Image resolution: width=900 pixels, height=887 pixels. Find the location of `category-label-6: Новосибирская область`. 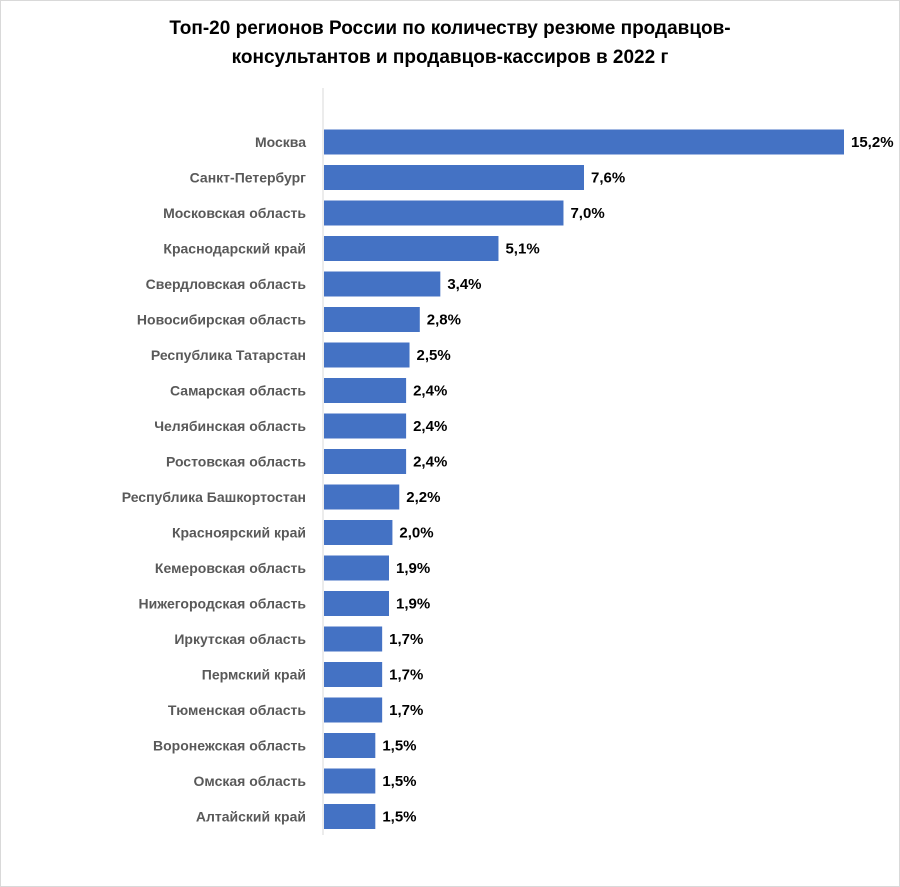

category-label-6: Новосибирская область is located at coordinates (221, 320).